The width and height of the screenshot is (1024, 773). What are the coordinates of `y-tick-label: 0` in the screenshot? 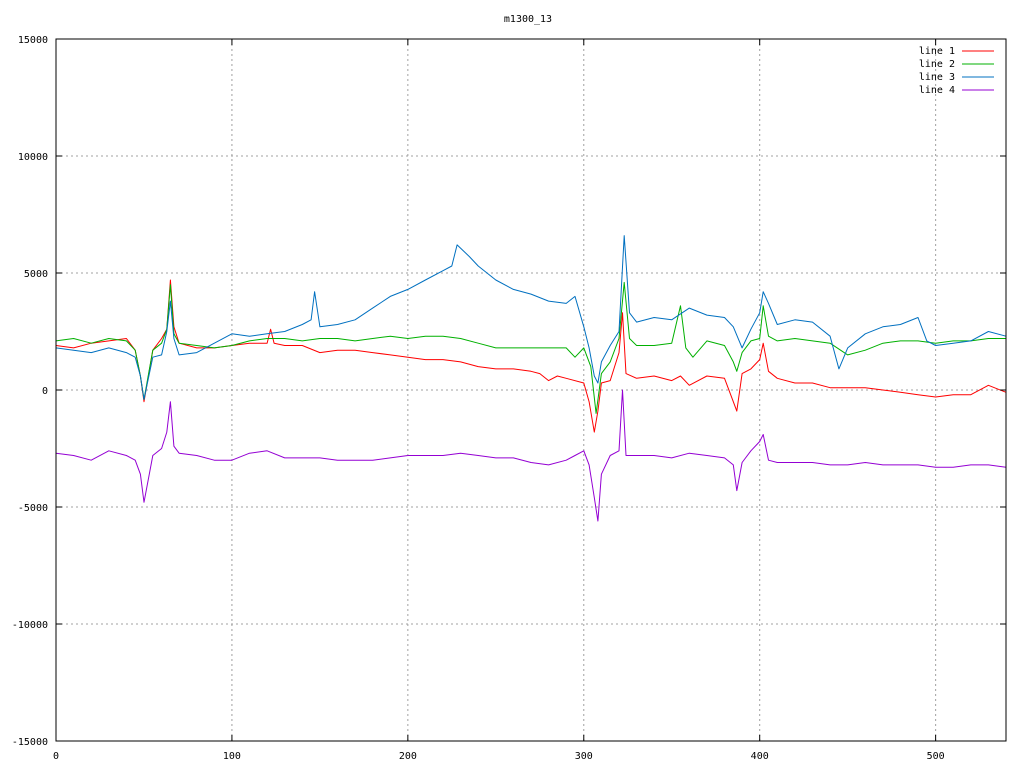 It's located at (45, 391).